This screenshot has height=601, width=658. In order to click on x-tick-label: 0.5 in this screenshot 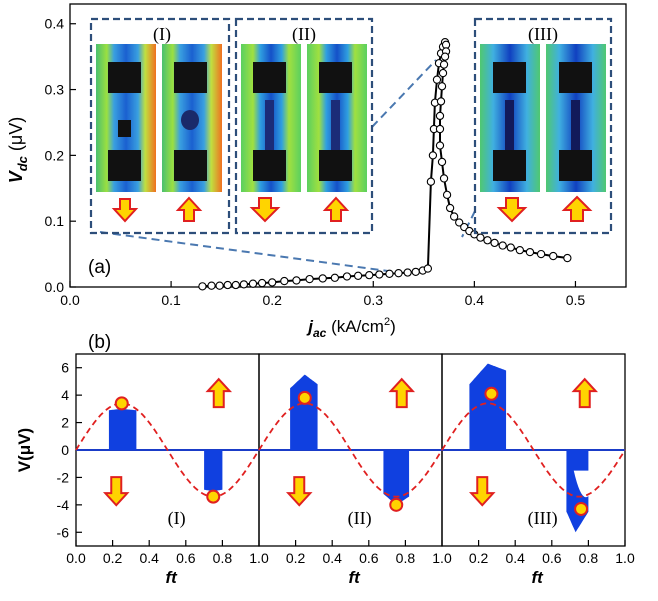, I will do `click(576, 300)`.